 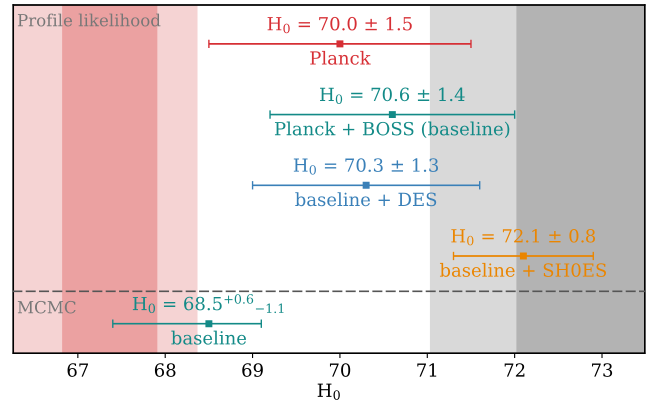 What do you see at coordinates (523, 237) in the screenshot?
I see `data-label: H$_{0}$ = 72.1 ± 0.8` at bounding box center [523, 237].